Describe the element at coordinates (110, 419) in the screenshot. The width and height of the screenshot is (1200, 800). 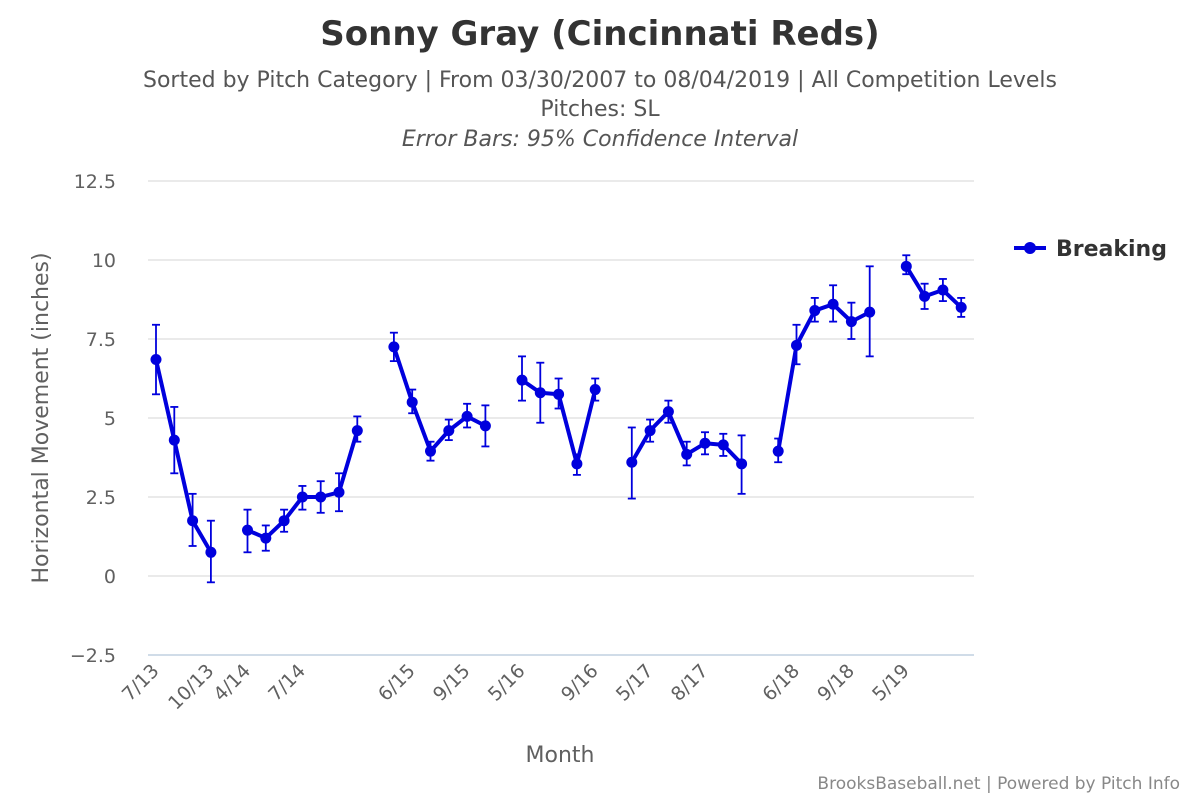
I see `y-tick-label: 5` at that location.